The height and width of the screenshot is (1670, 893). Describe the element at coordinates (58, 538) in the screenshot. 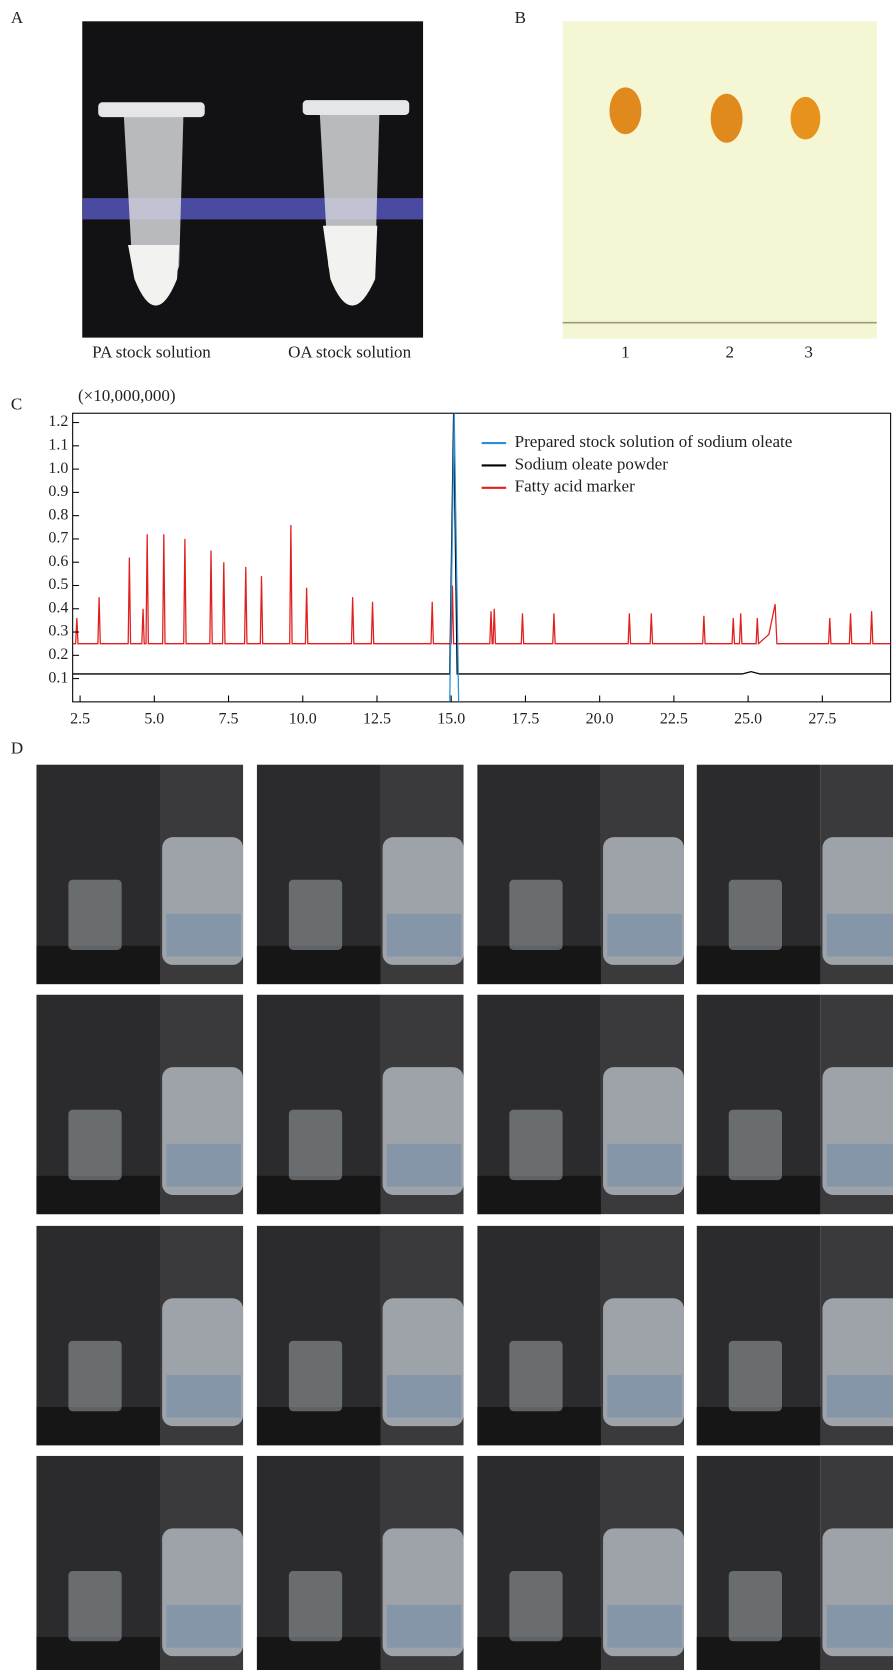

I see `y-tick-label: 0.7` at that location.